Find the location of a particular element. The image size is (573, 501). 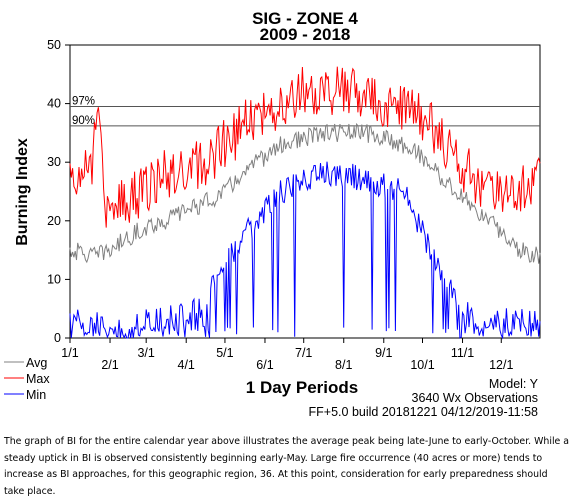

percentile-label-0: 97% is located at coordinates (83, 102).